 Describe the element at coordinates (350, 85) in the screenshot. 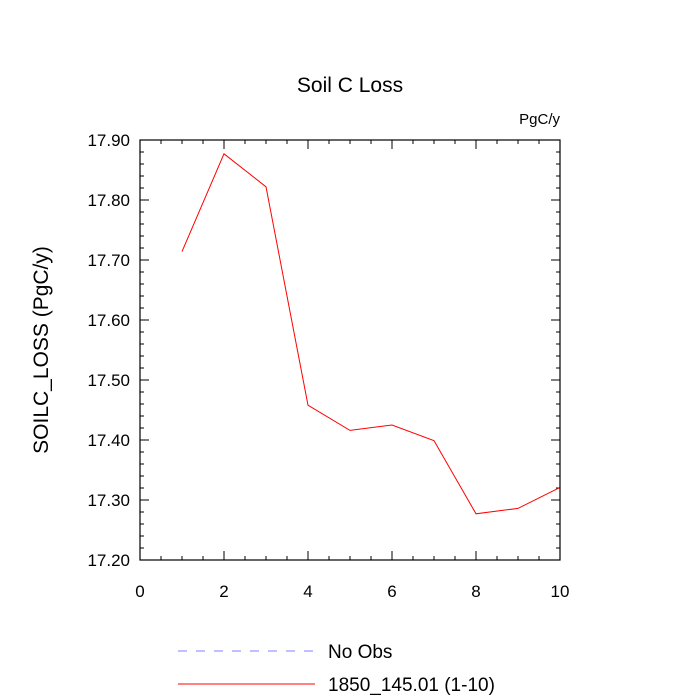

I see `chart-title: Soil C Loss` at that location.